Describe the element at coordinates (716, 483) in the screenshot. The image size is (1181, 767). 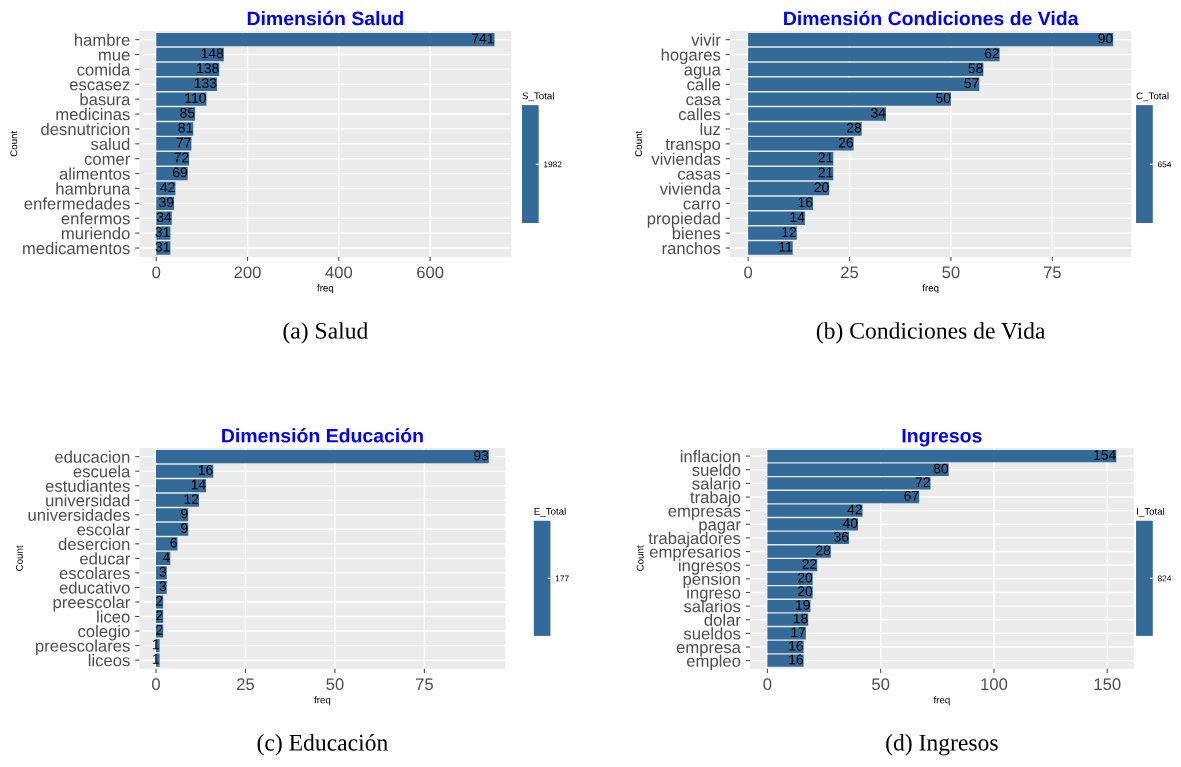
I see `y-tick-label: salario` at that location.